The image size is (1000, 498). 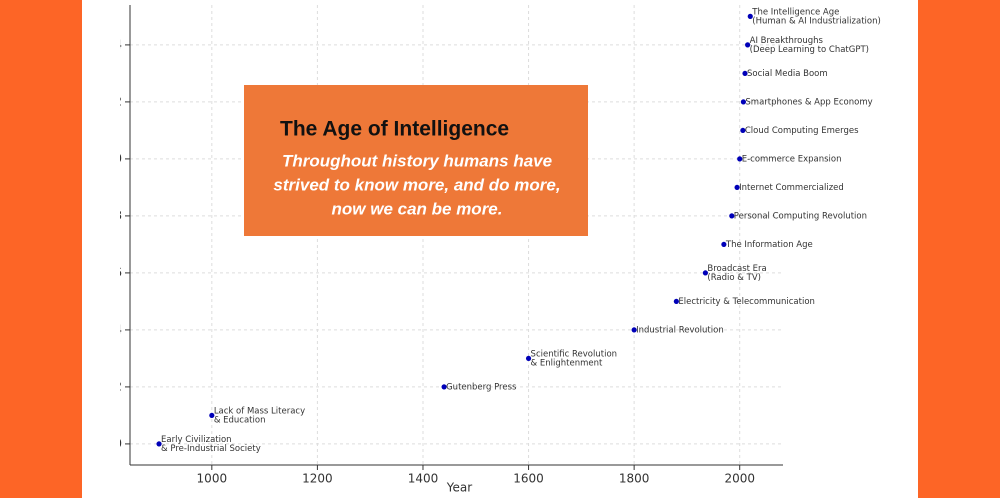 I want to click on x-tick-label: 1400, so click(x=423, y=479).